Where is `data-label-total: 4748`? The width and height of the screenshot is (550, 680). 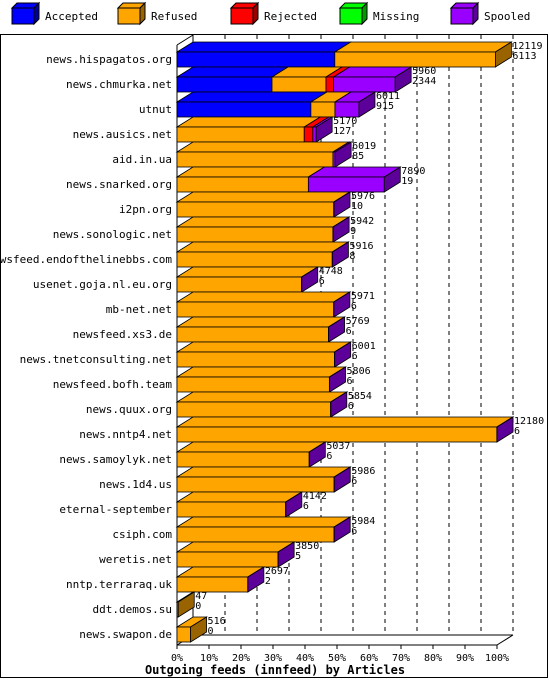 data-label-total: 4748 is located at coordinates (331, 271).